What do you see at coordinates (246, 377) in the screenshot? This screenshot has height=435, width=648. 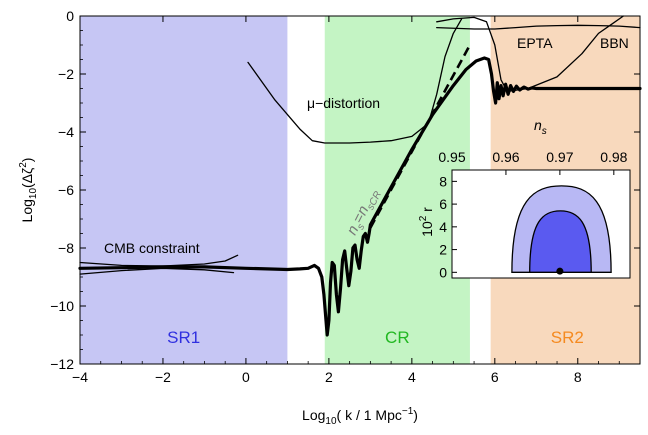 I see `x-tick-label: 0` at bounding box center [246, 377].